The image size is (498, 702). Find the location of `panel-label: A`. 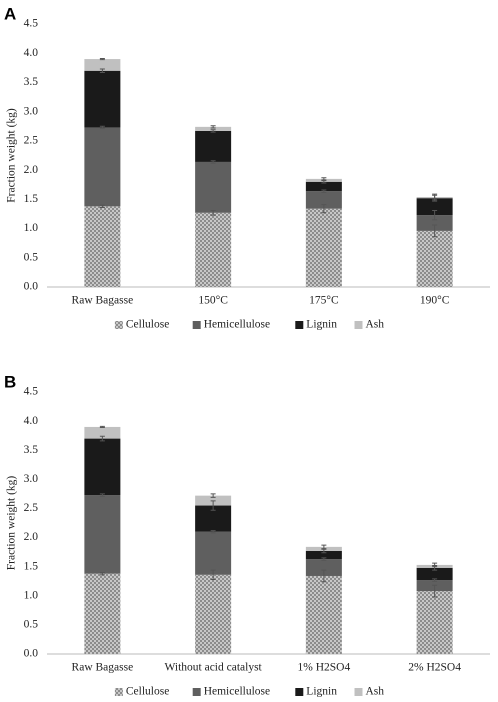

panel-label: A is located at coordinates (10, 13).